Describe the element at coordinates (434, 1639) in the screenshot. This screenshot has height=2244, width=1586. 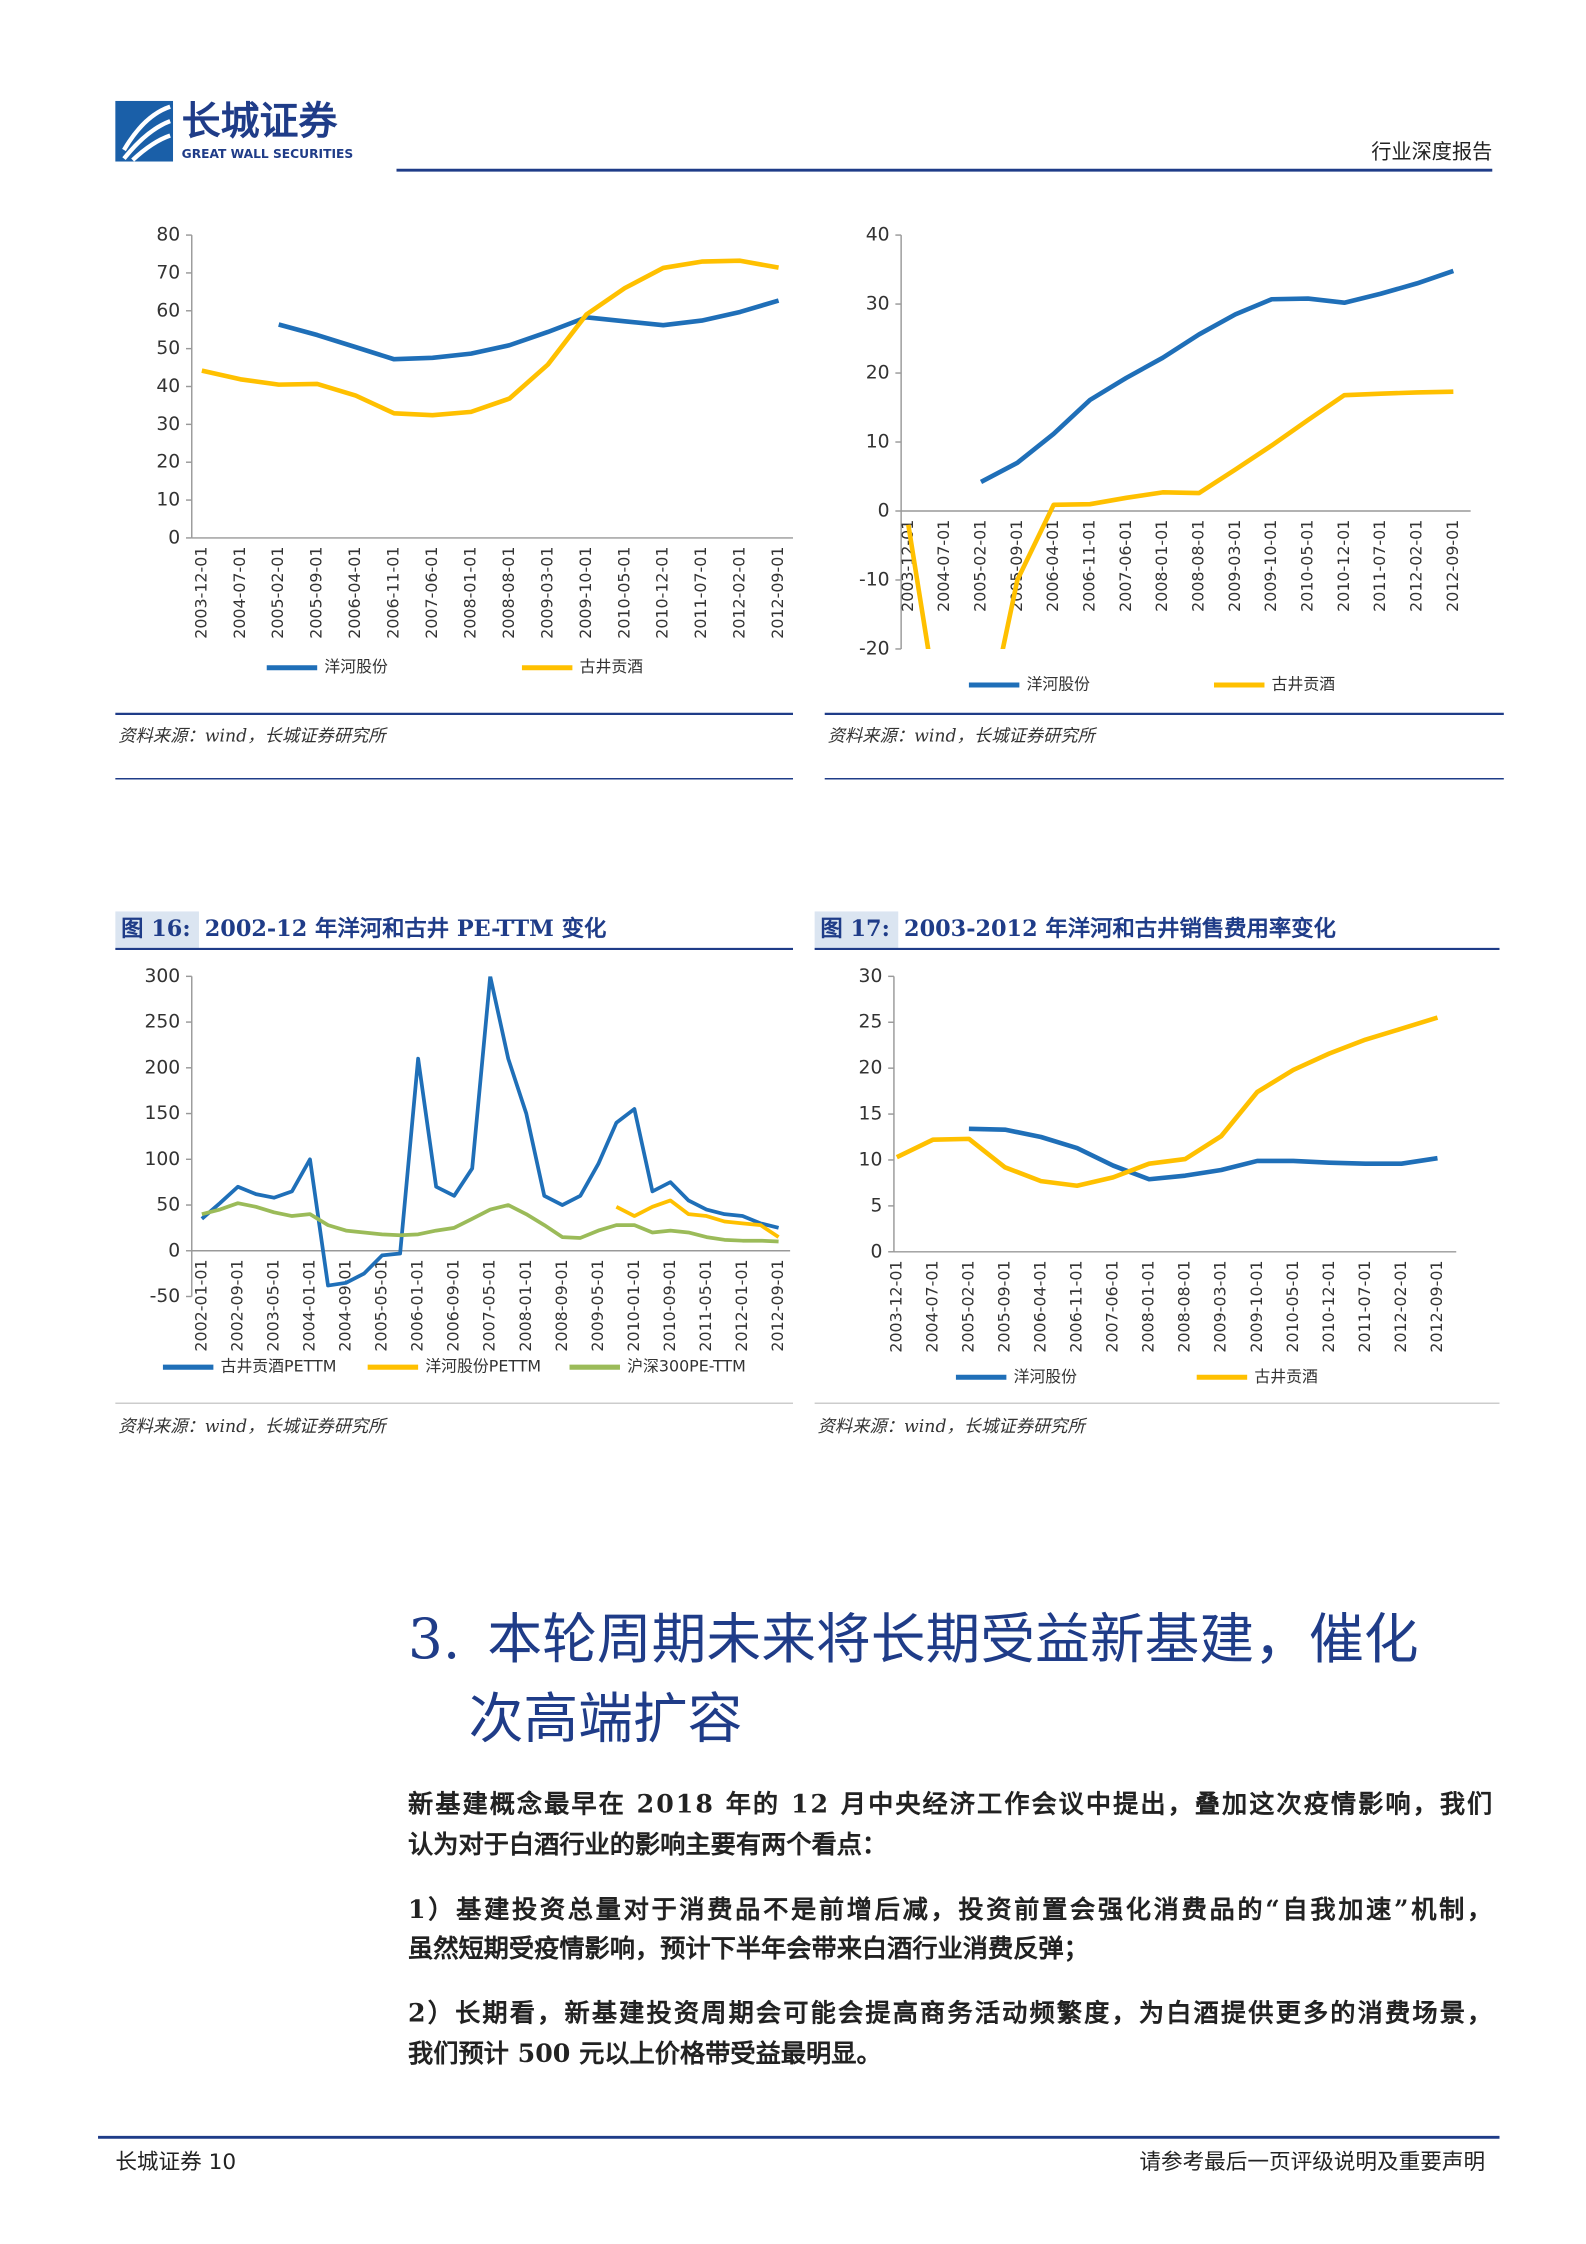
I see `section-number: 3.` at that location.